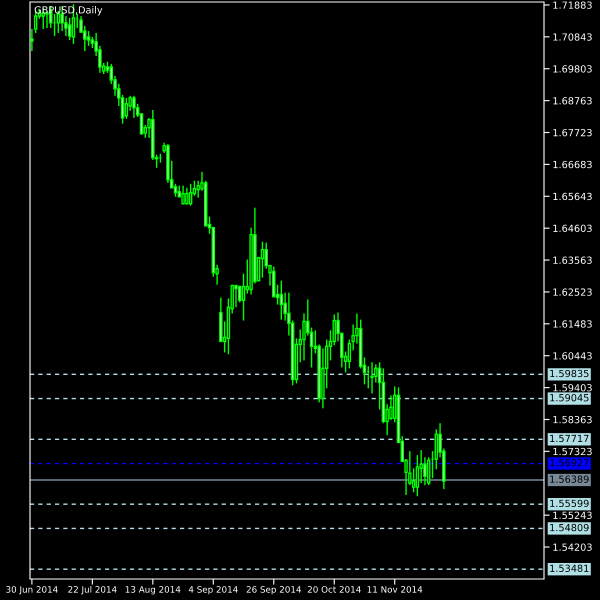  I want to click on x-tick-label: 22 Jul 2014, so click(92, 590).